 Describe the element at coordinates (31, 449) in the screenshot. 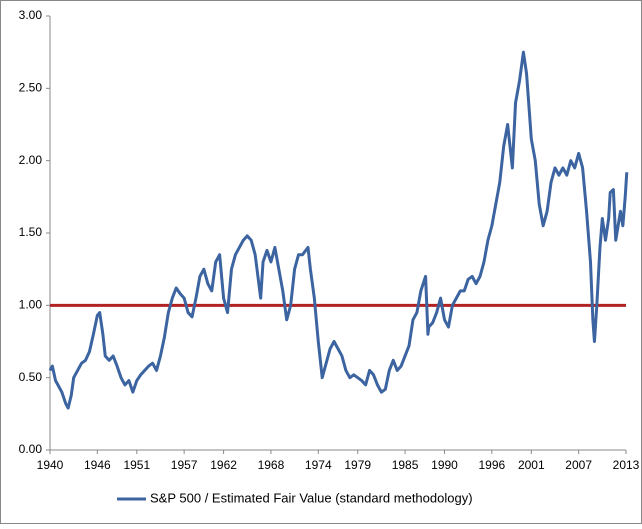

I see `y-tick-label: 0.00` at that location.